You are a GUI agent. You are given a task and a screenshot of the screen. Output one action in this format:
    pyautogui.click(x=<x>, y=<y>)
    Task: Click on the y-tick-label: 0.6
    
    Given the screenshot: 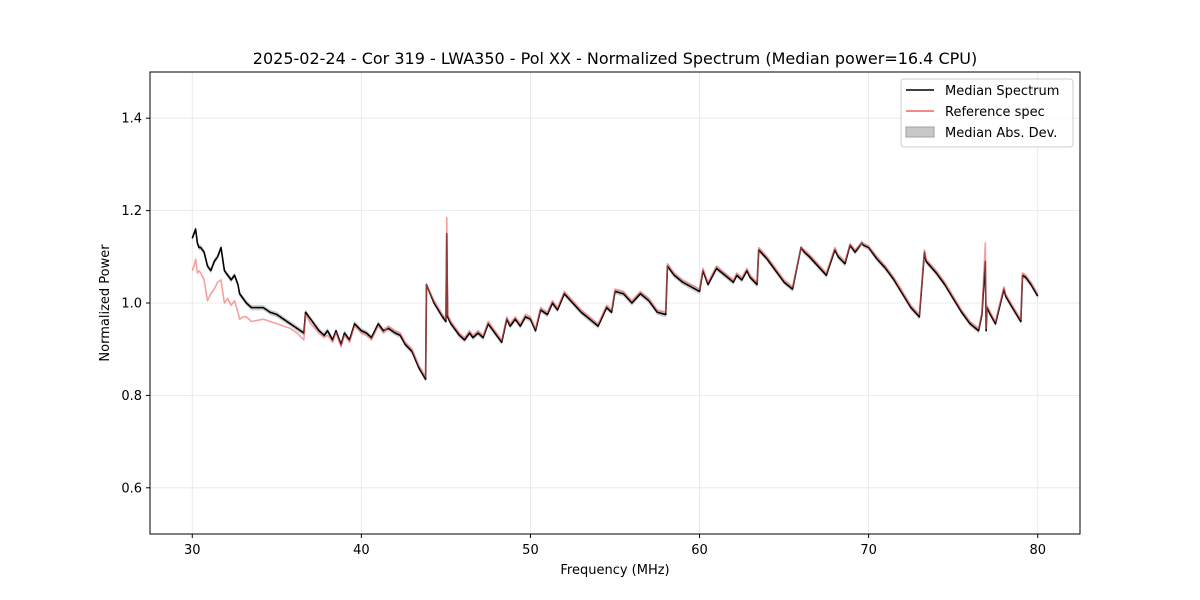 What is the action you would take?
    pyautogui.click(x=131, y=488)
    